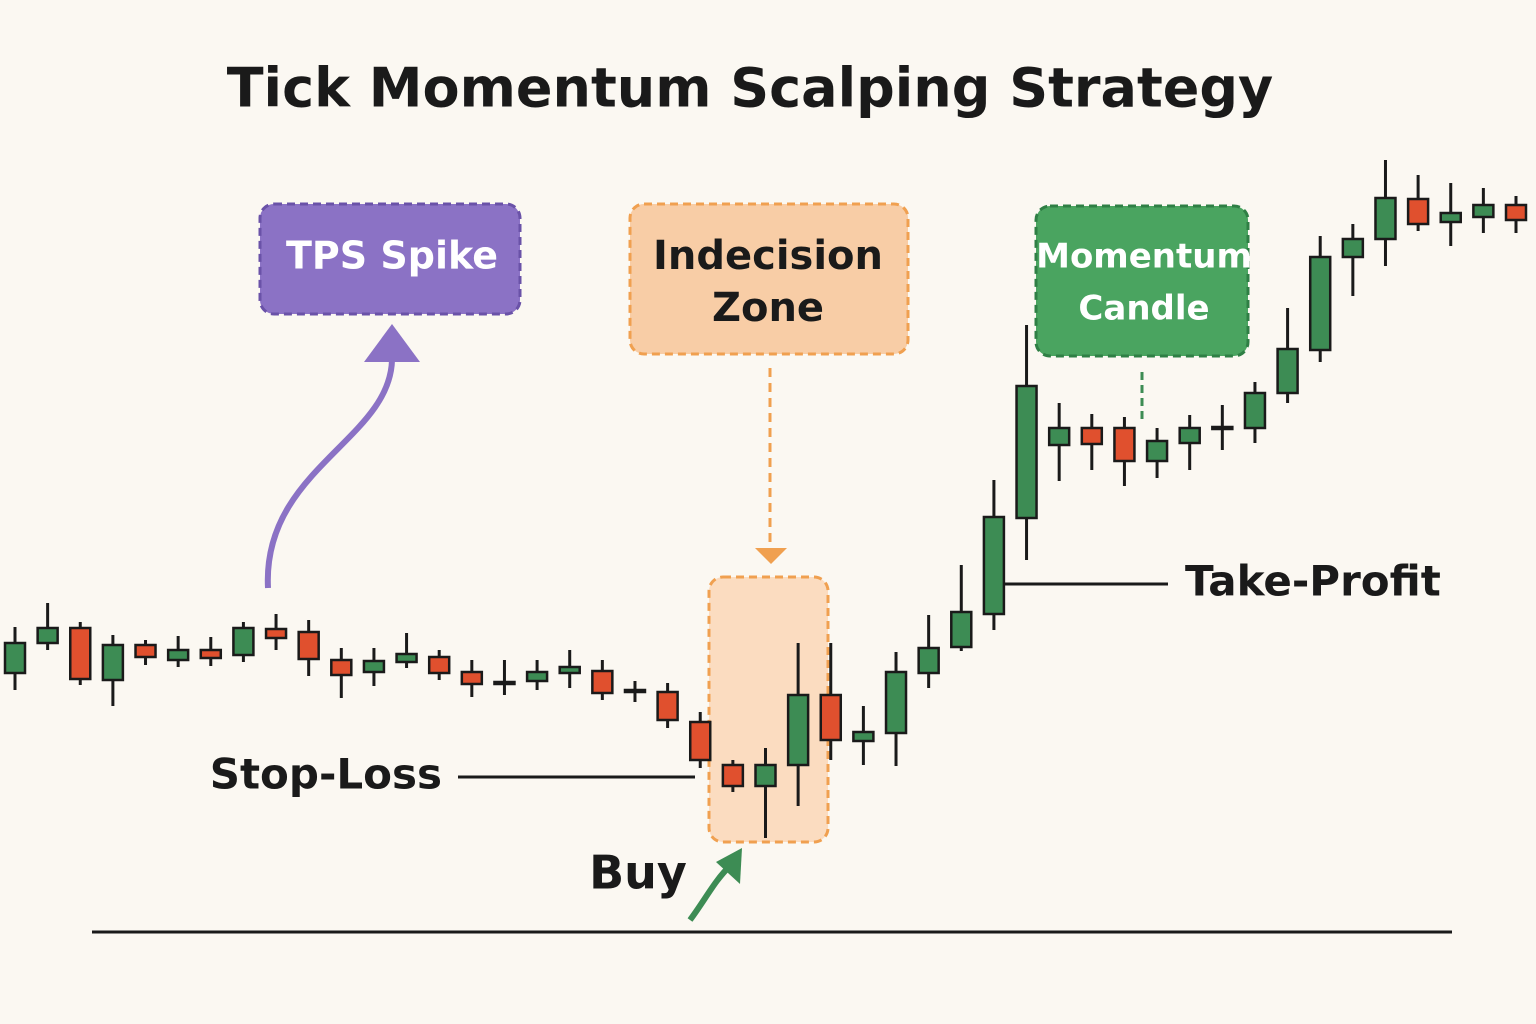  What do you see at coordinates (329, 474) in the screenshot?
I see `tps-arrow` at bounding box center [329, 474].